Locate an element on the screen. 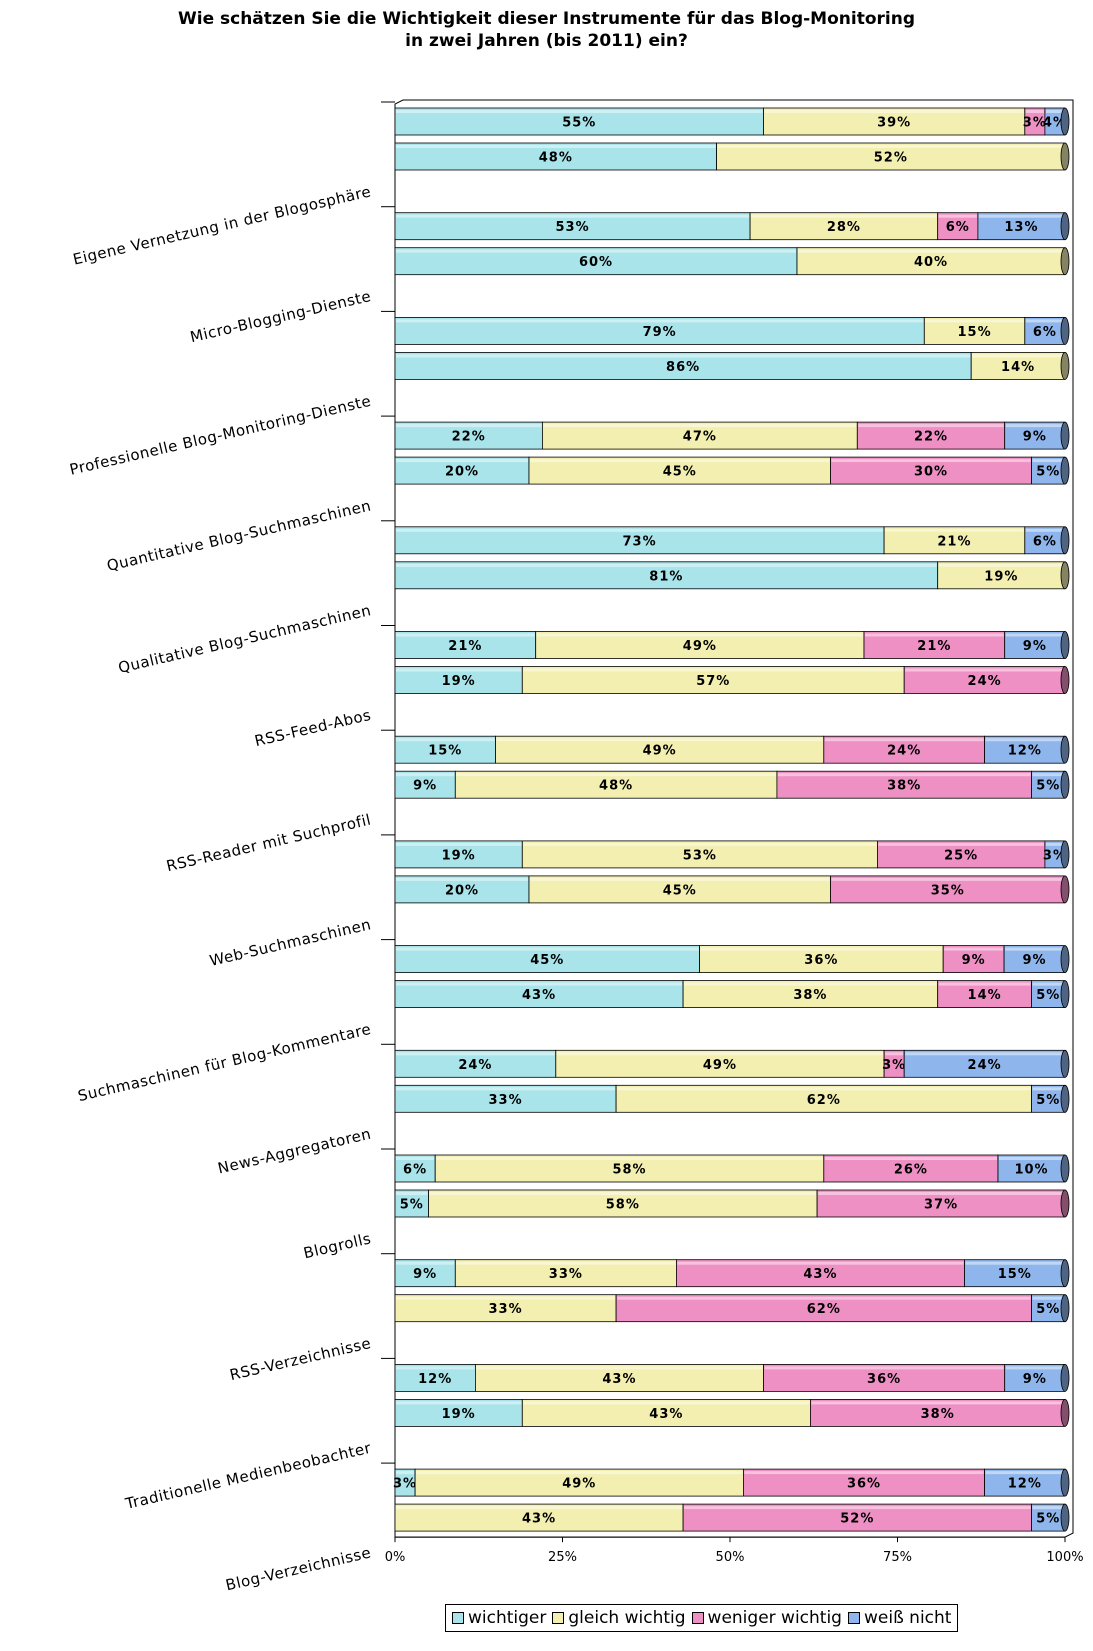 The height and width of the screenshot is (1651, 1093). bar-value-label: 6% is located at coordinates (1045, 332).